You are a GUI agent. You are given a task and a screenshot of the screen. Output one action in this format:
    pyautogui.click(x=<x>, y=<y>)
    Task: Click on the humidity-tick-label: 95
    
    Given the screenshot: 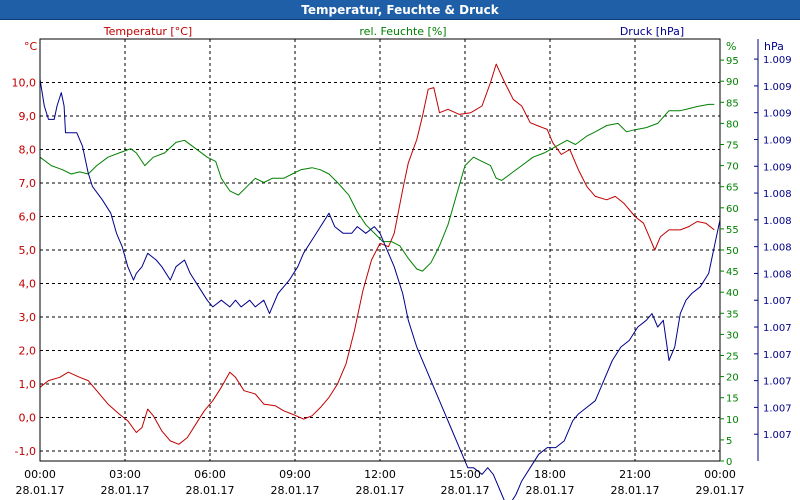 What is the action you would take?
    pyautogui.click(x=732, y=61)
    